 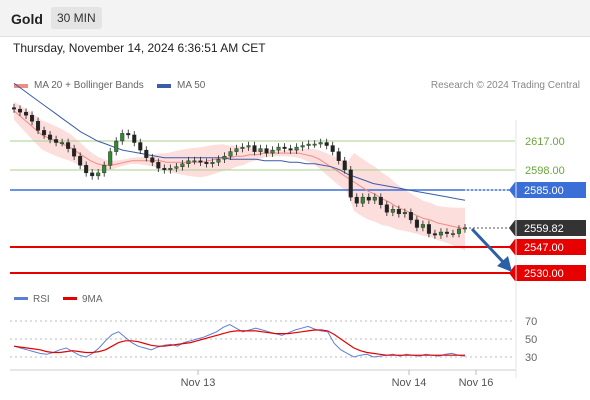 What do you see at coordinates (544, 274) in the screenshot?
I see `target-label: 2530.00` at bounding box center [544, 274].